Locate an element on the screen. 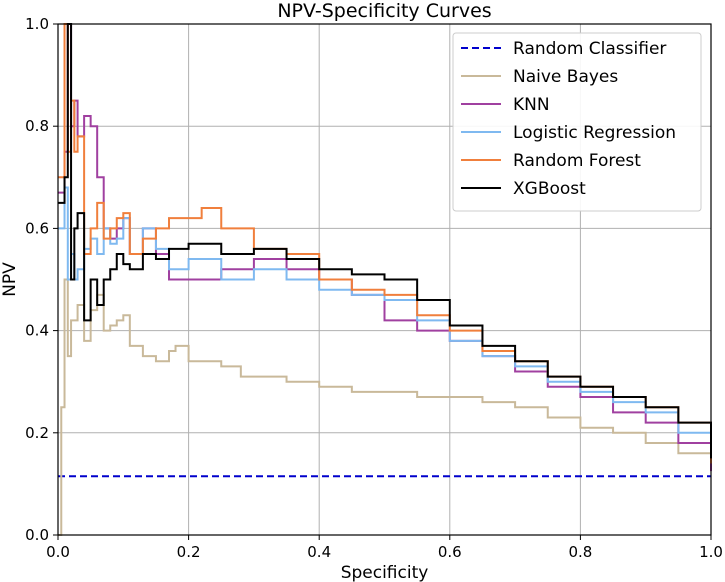 The height and width of the screenshot is (582, 725). chart-title: NPV-Specificity Curves is located at coordinates (384, 11).